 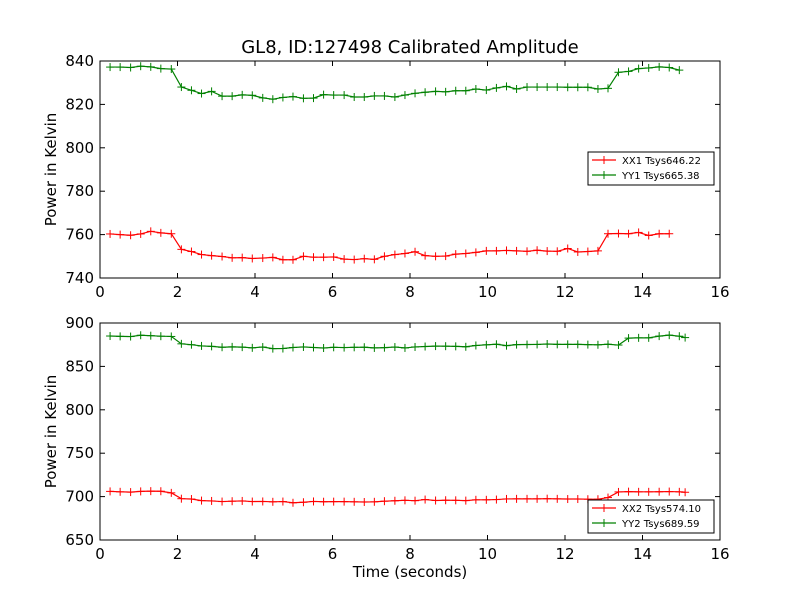 I want to click on legend-box, so click(x=651, y=516).